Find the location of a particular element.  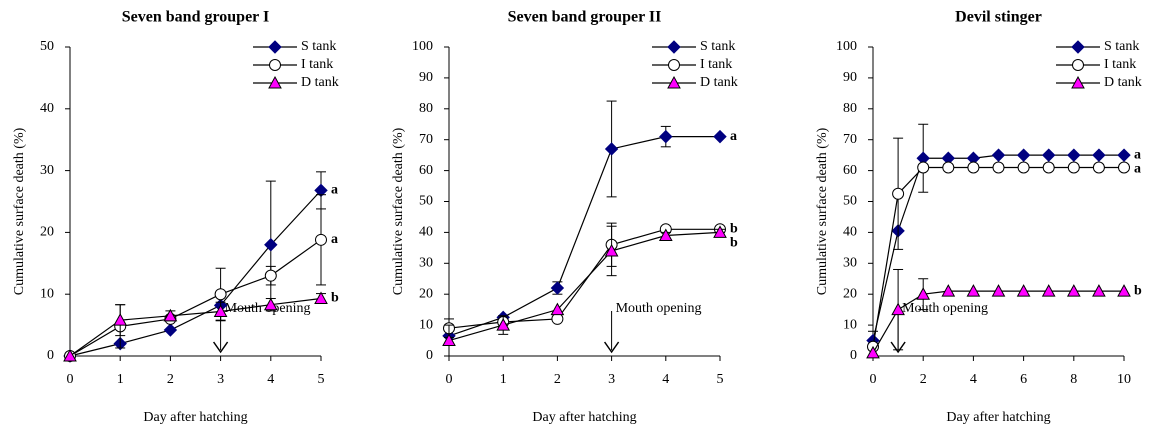

y-tick-label: 80 is located at coordinates (426, 108).